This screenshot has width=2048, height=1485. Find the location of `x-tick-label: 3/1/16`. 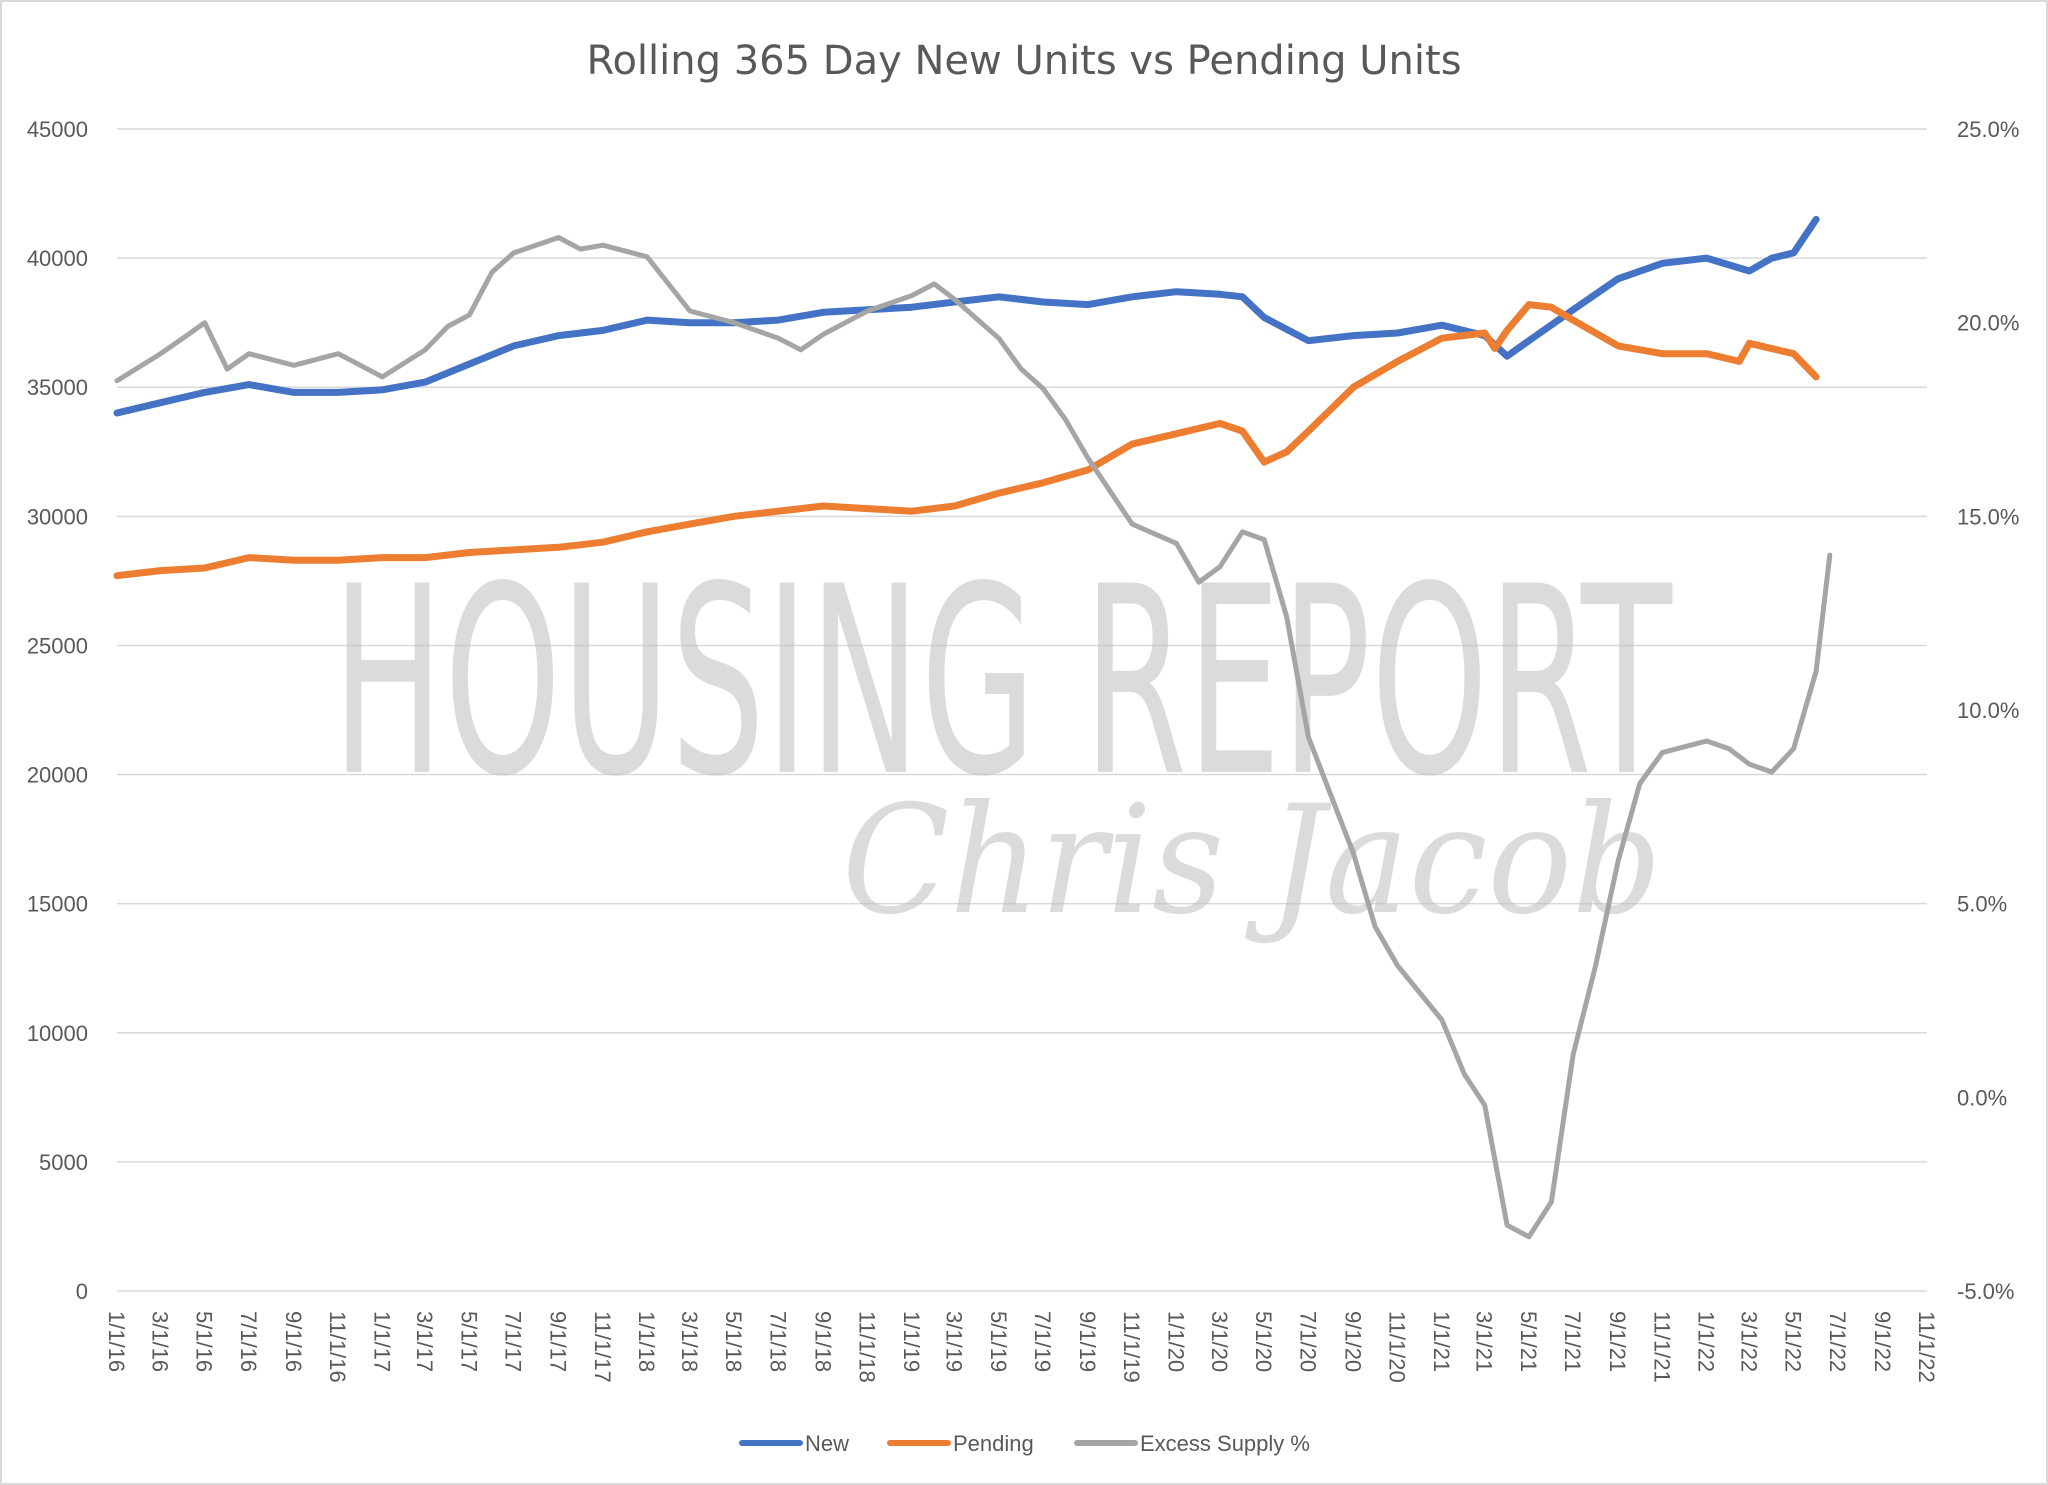

x-tick-label: 3/1/16 is located at coordinates (160, 1341).